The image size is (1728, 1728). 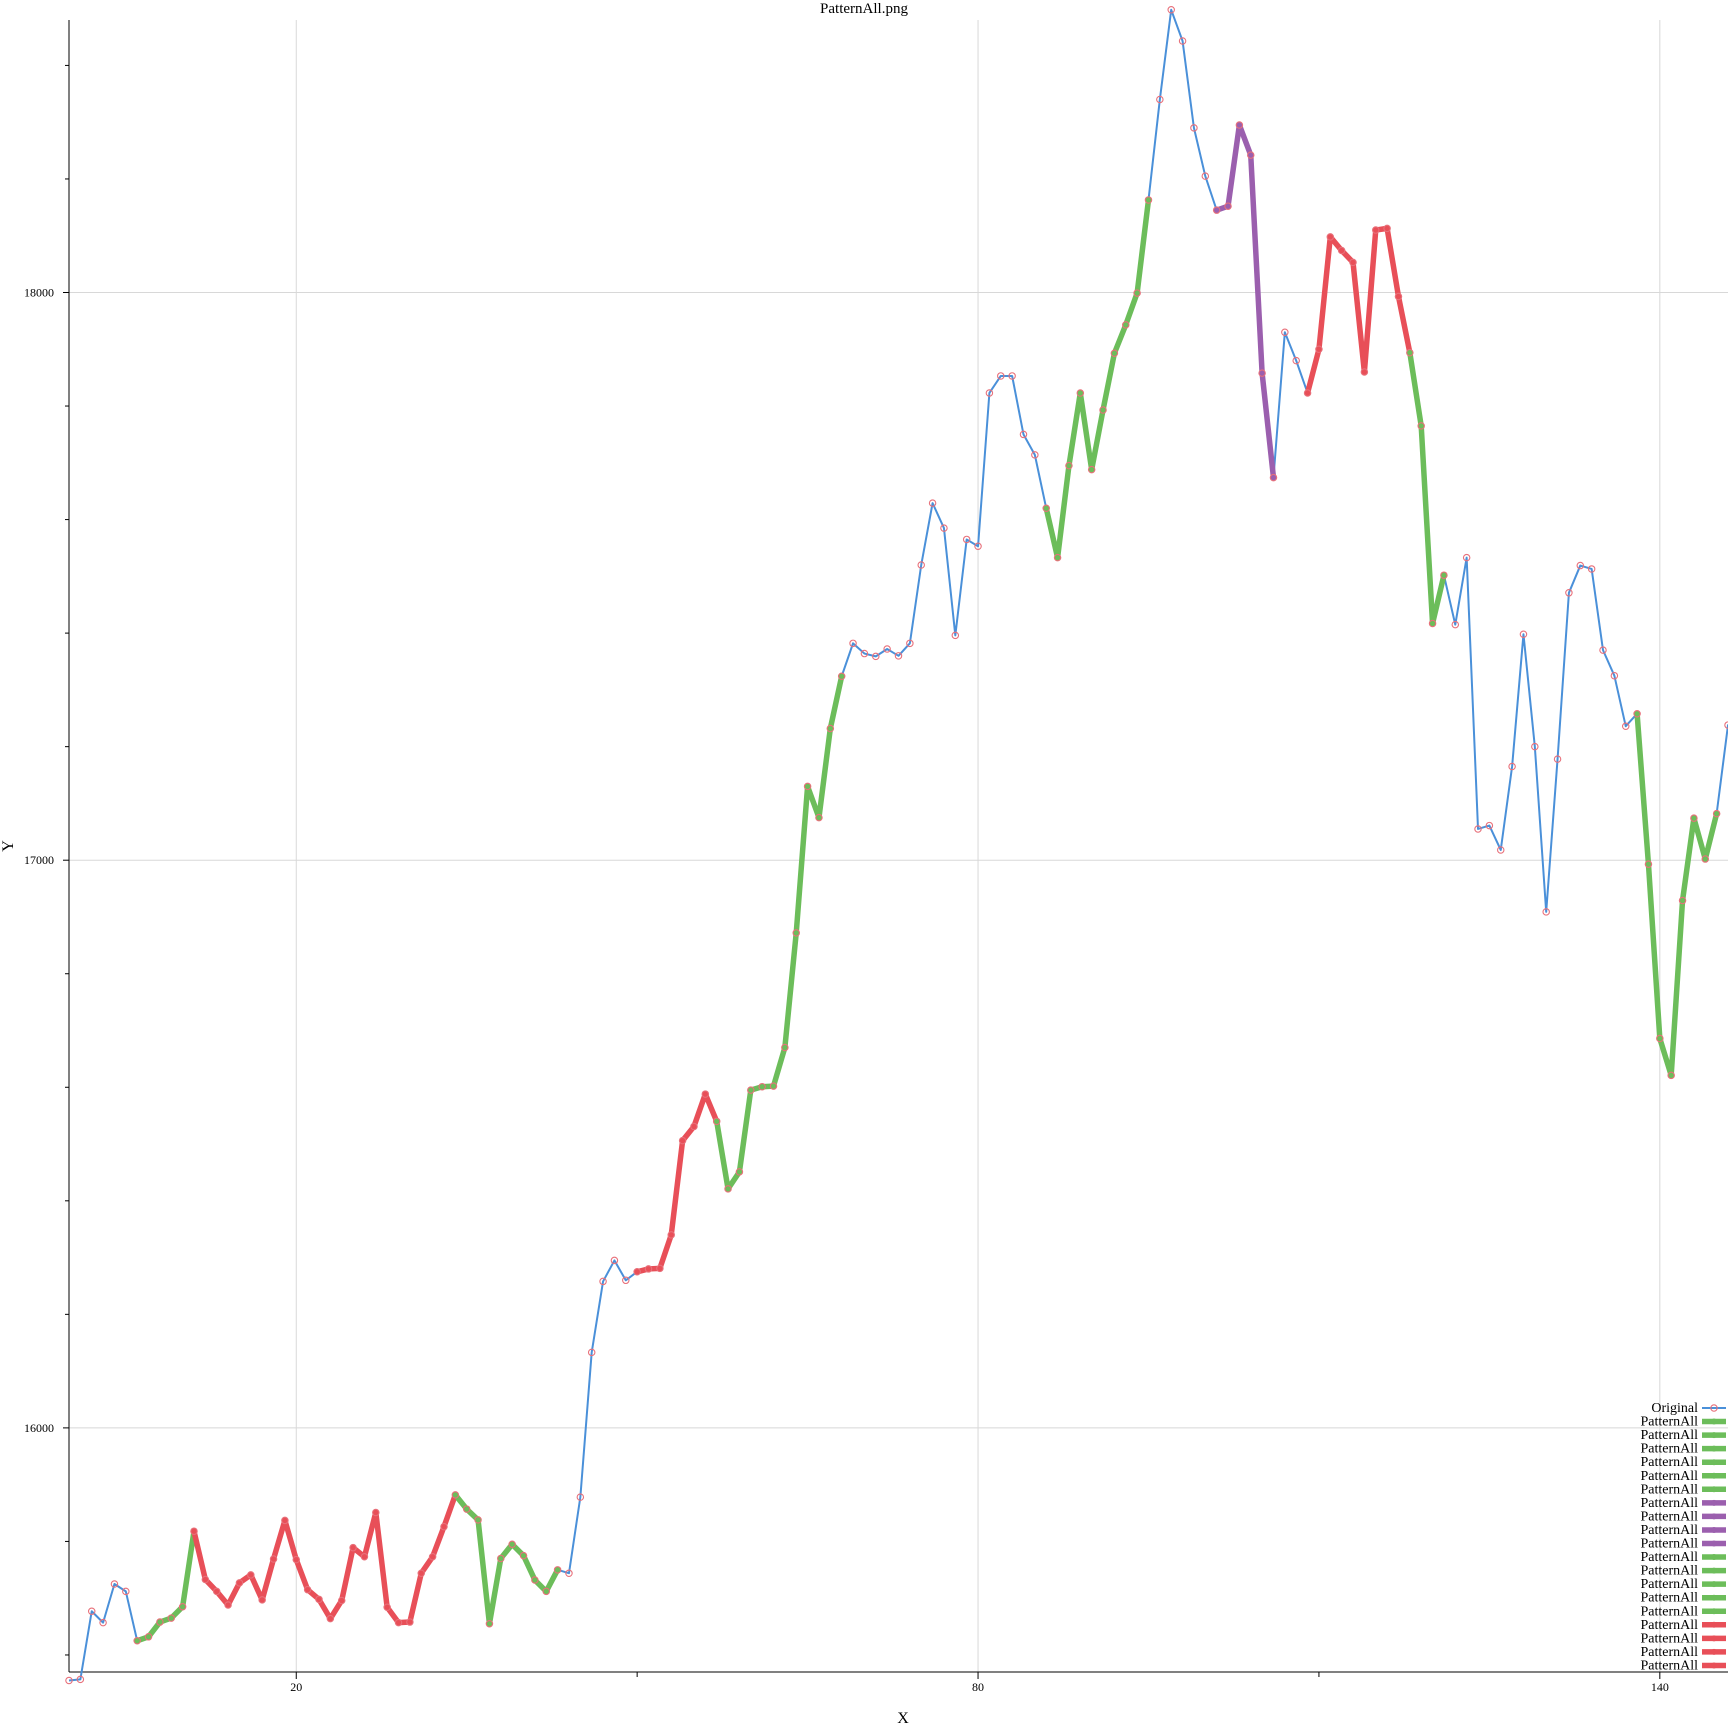 I want to click on y-tick-label: 18000, so click(x=39, y=292).